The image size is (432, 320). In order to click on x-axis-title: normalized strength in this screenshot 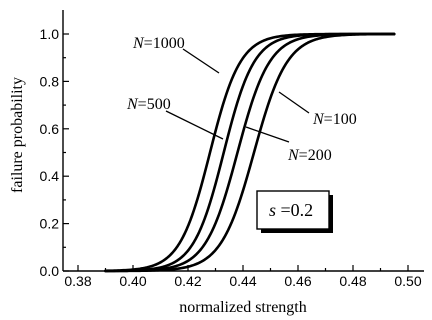, I will do `click(243, 307)`.